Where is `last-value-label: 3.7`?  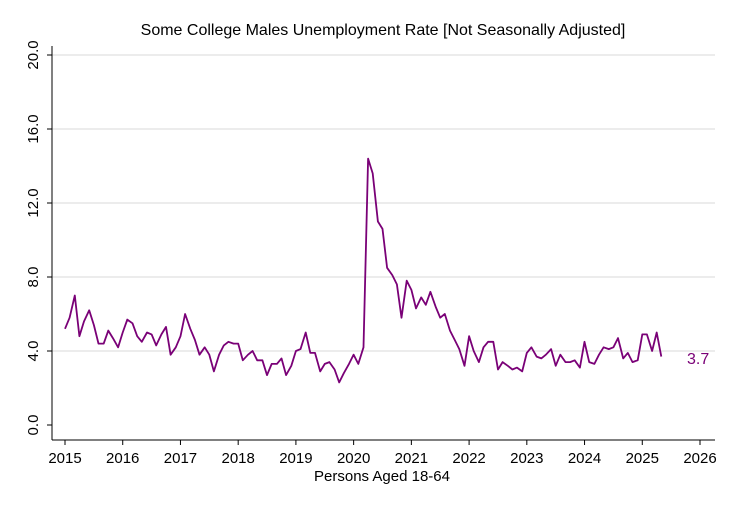
last-value-label: 3.7 is located at coordinates (698, 359).